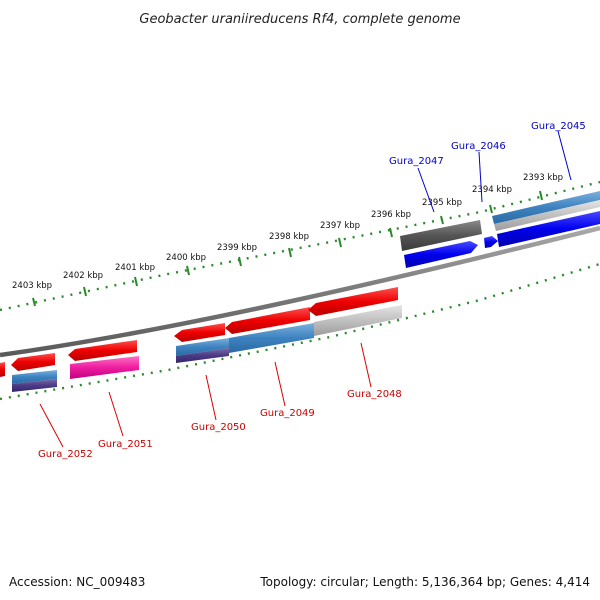 The height and width of the screenshot is (600, 600). What do you see at coordinates (441, 235) in the screenshot?
I see `cog-block-gura-2047` at bounding box center [441, 235].